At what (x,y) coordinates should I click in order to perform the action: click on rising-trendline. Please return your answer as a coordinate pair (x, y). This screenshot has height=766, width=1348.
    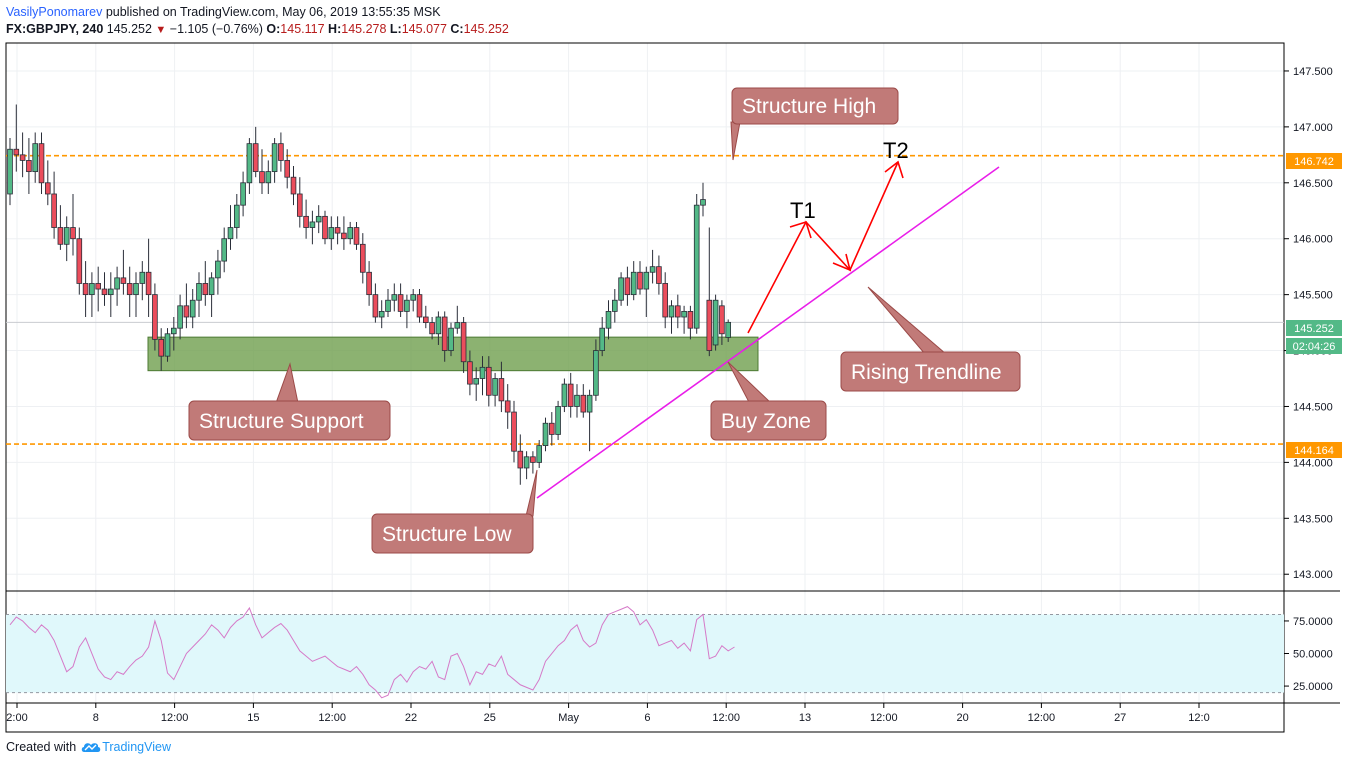
    Looking at the image, I should click on (768, 332).